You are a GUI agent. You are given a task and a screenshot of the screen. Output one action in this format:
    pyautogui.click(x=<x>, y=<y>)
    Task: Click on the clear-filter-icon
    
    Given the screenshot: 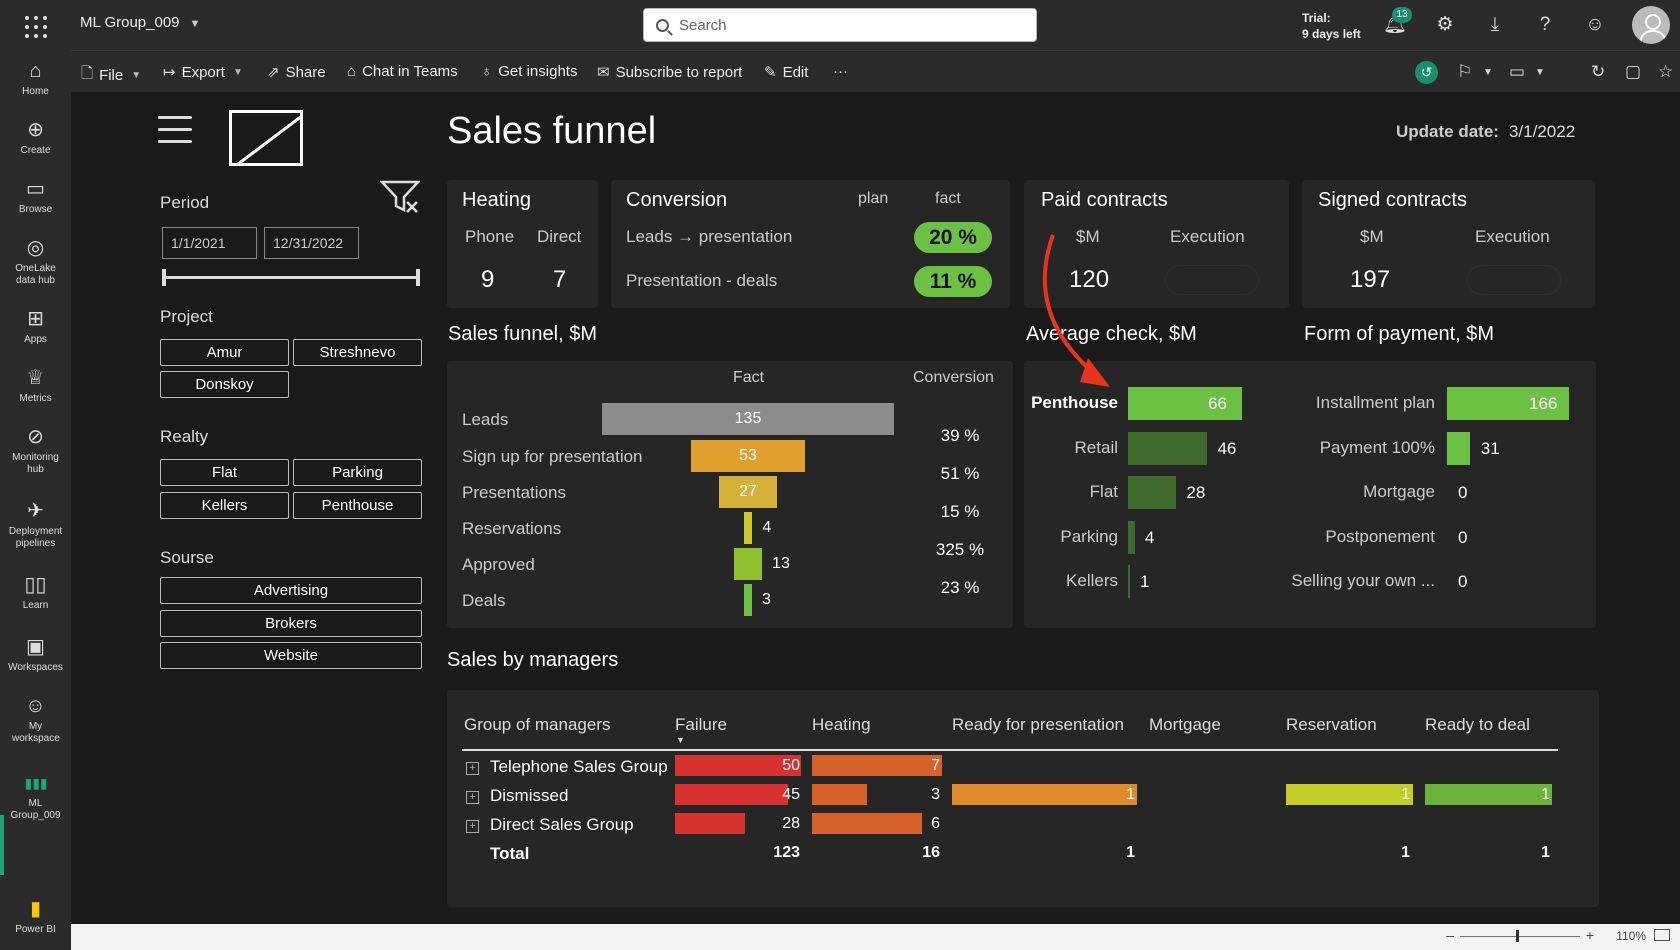 What is the action you would take?
    pyautogui.click(x=400, y=197)
    